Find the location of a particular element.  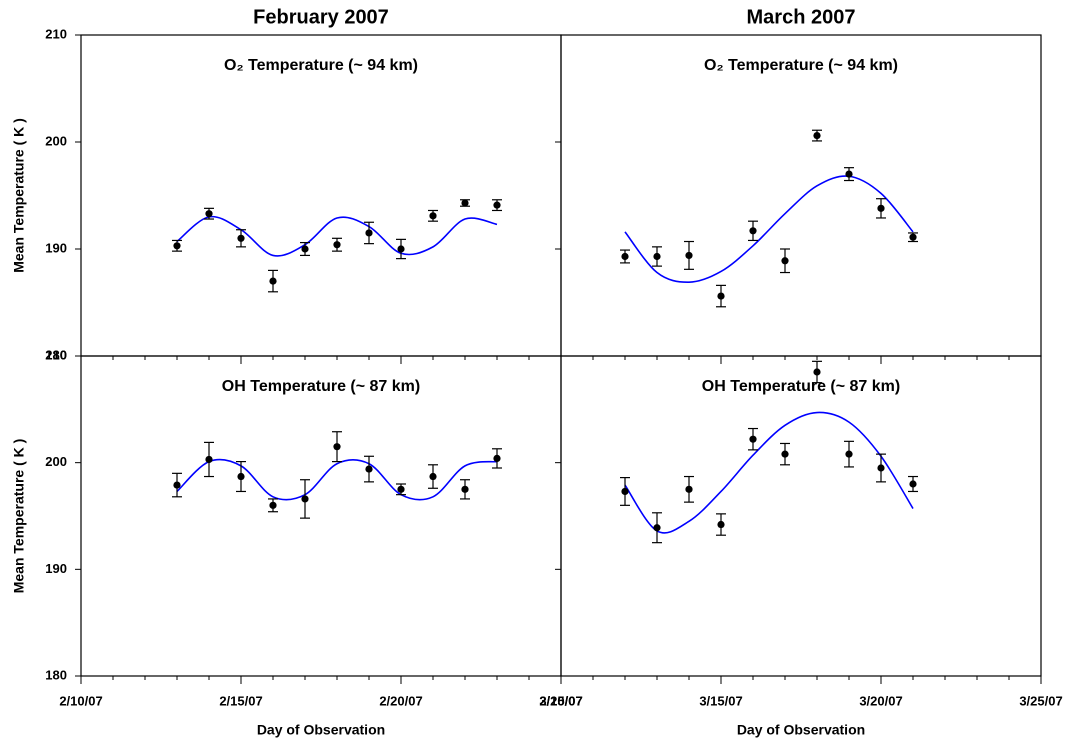

x-tick-label: 3/15/07 is located at coordinates (720, 700).